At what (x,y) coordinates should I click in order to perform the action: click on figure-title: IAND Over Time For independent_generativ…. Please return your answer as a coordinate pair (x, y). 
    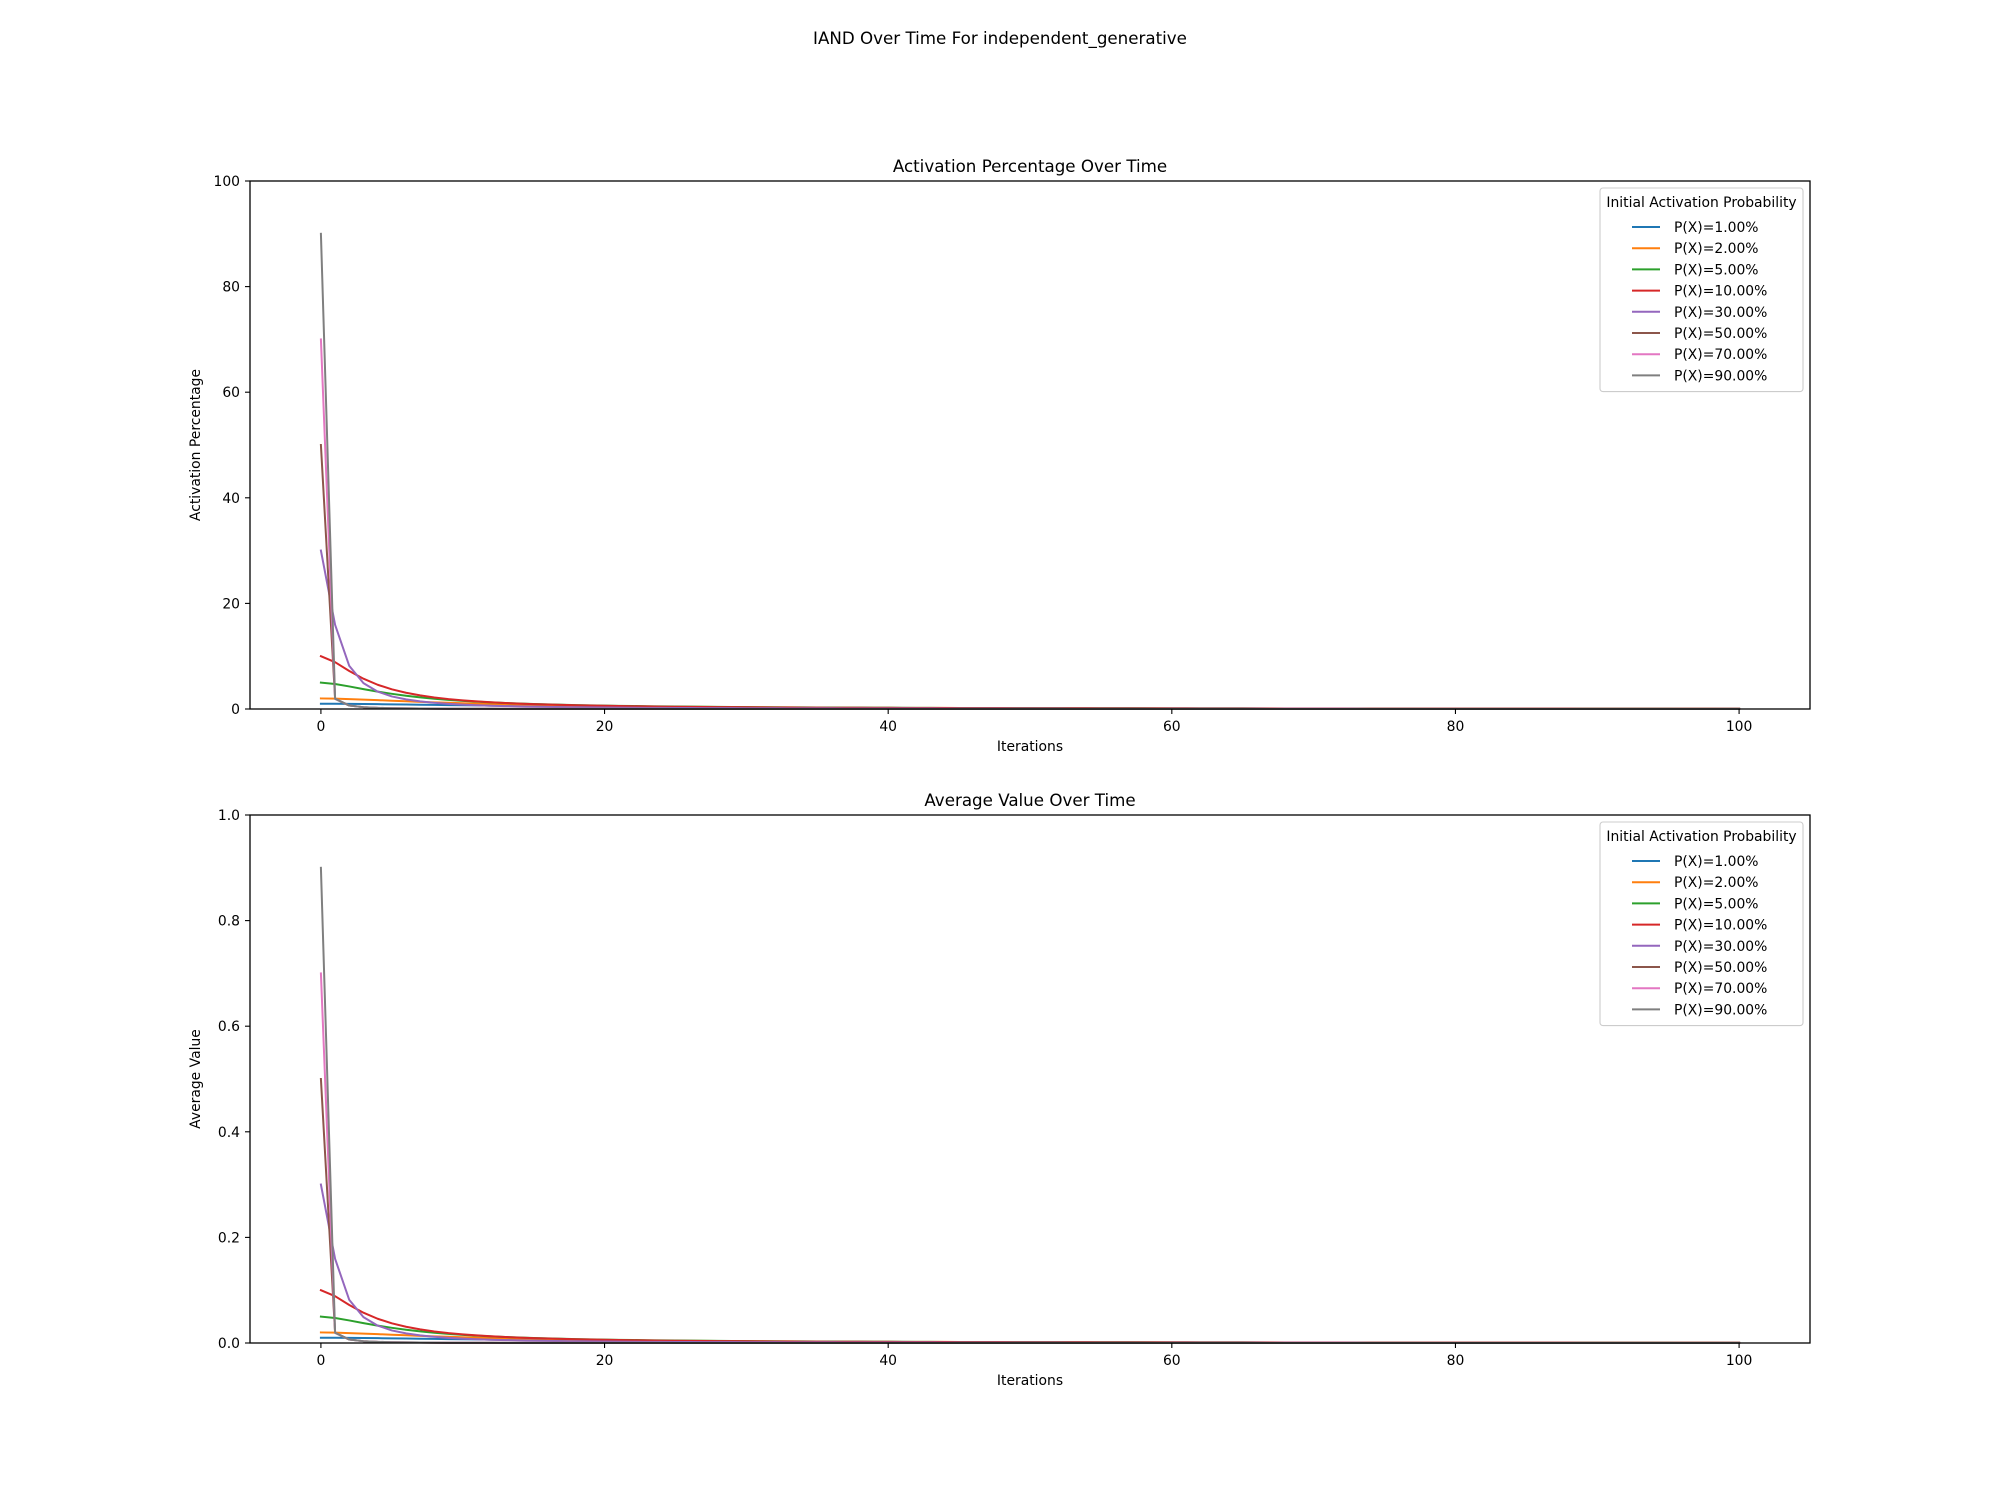
    Looking at the image, I should click on (1000, 38).